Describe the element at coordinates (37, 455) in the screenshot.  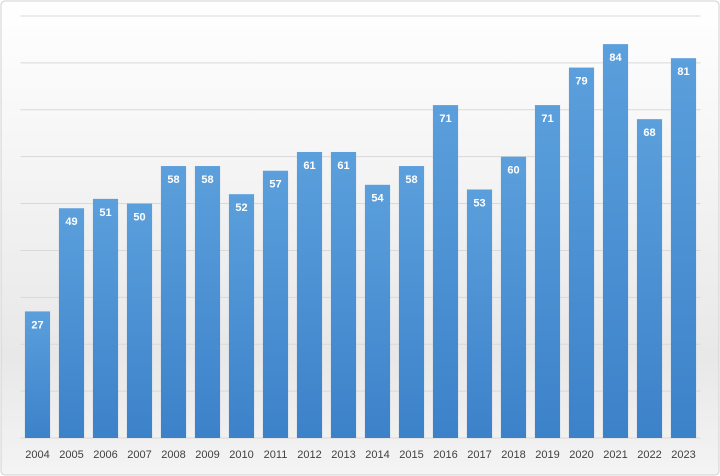
I see `x-tick-label: 2004` at that location.